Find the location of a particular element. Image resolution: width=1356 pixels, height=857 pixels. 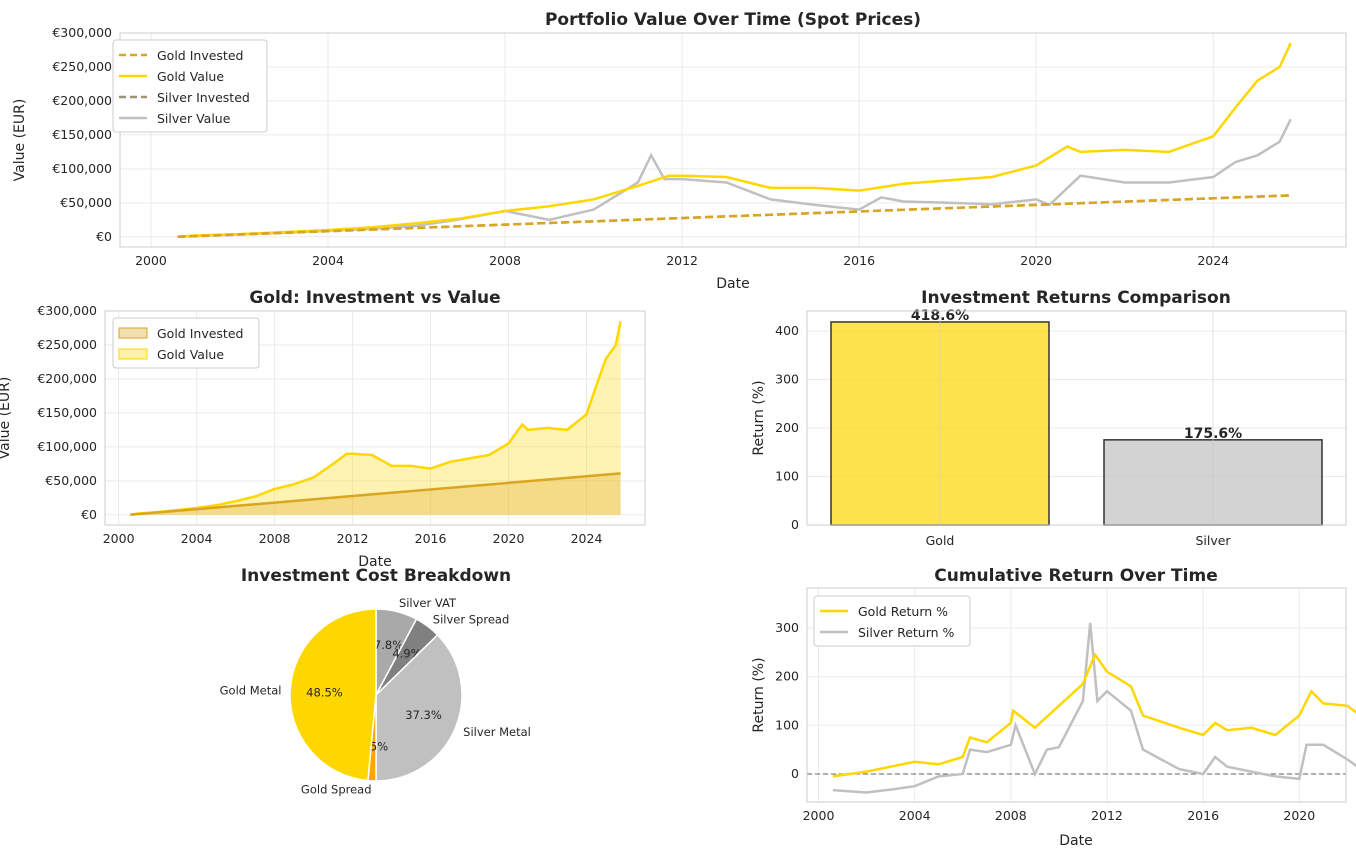

pie-pct-label: 37.3% is located at coordinates (423, 715).